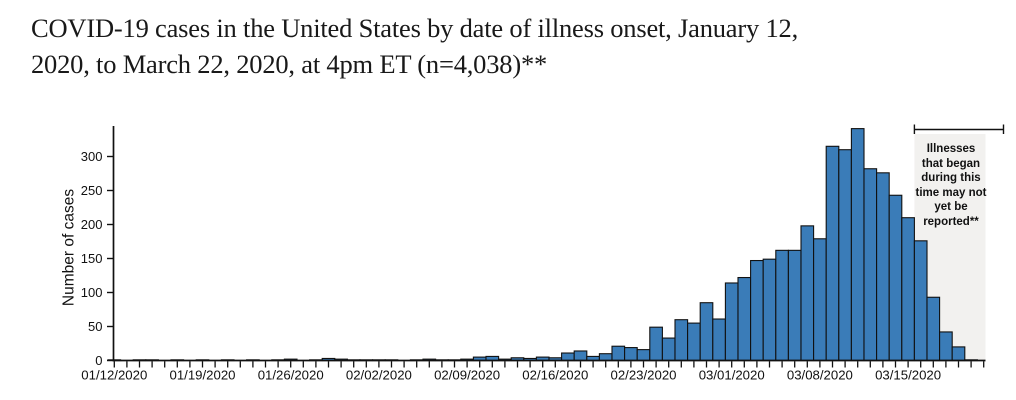  Describe the element at coordinates (92, 224) in the screenshot. I see `y-tick-label-200: 200` at that location.